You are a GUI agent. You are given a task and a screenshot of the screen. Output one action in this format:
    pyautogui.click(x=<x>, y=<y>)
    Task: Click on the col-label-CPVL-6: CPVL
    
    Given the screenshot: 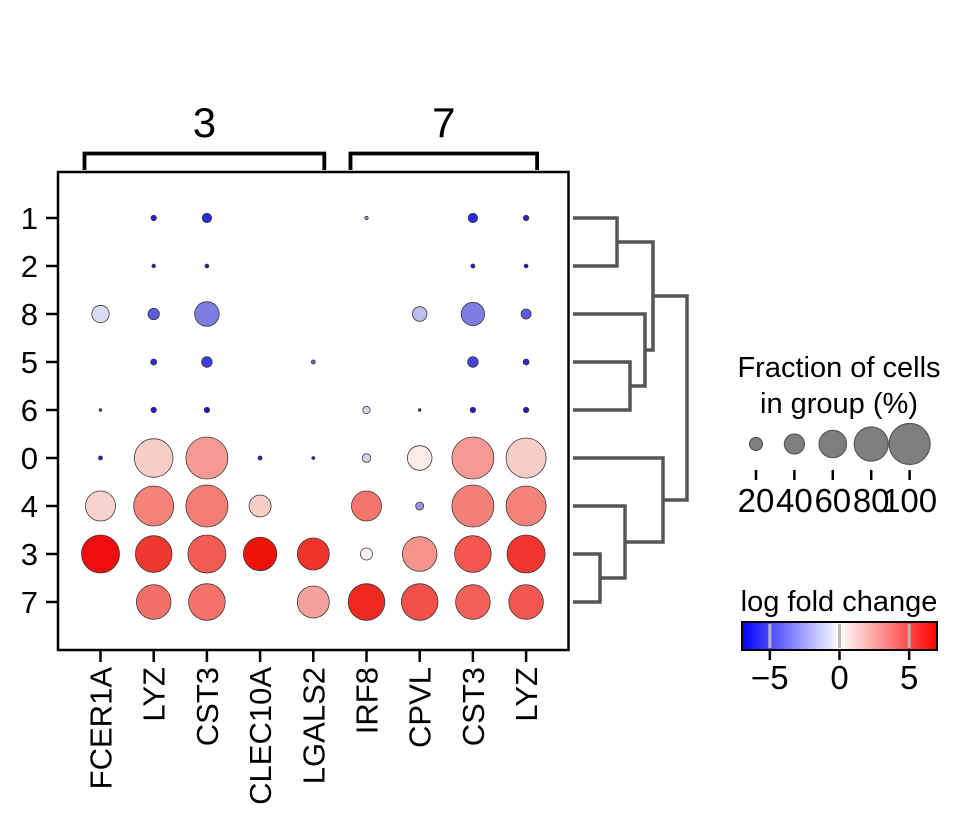 What is the action you would take?
    pyautogui.click(x=420, y=707)
    